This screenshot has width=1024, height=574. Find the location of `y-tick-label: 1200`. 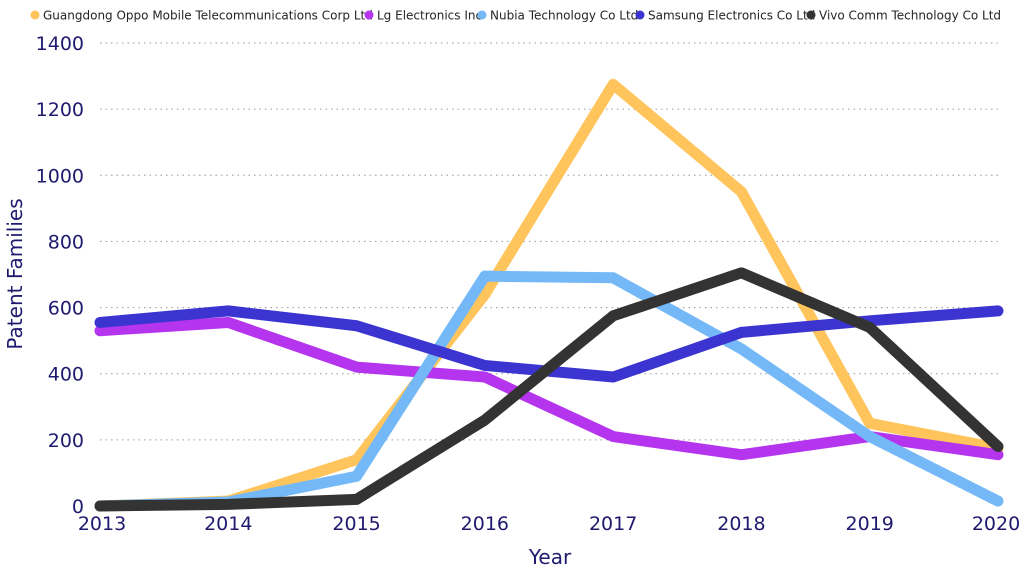

y-tick-label: 1200 is located at coordinates (60, 110).